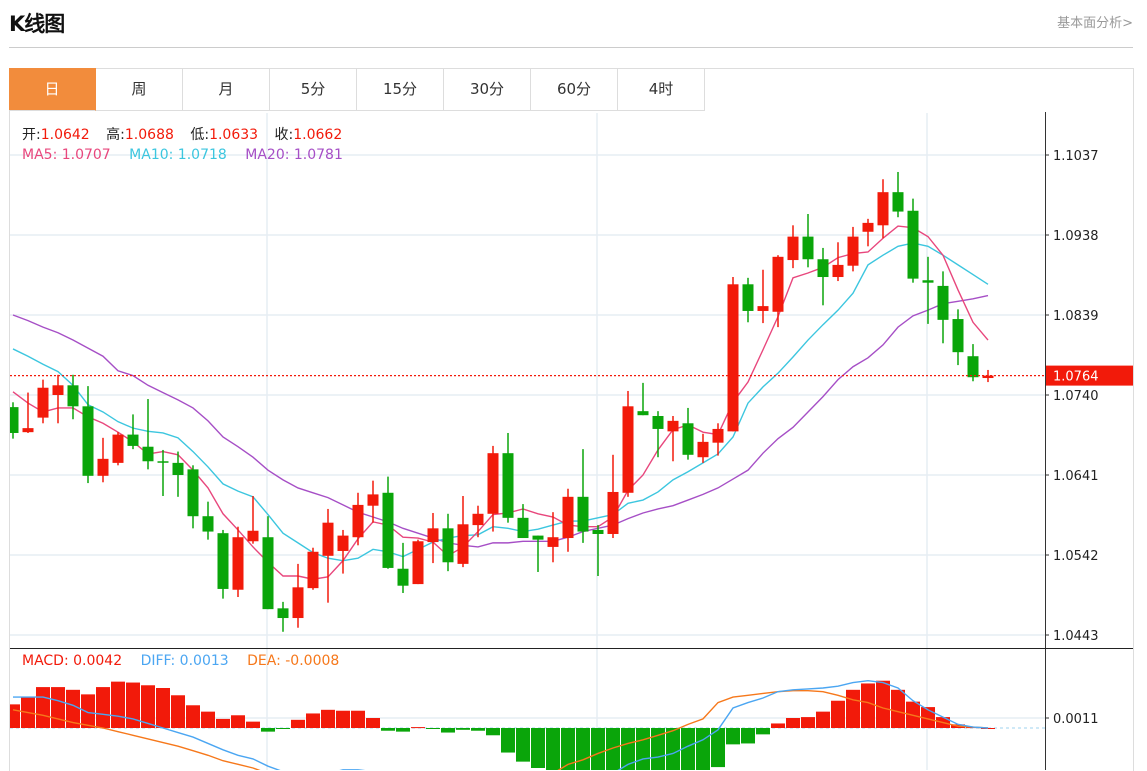 Image resolution: width=1147 pixels, height=771 pixels. I want to click on ma5-legend: MA5: 1.0707, so click(66, 155).